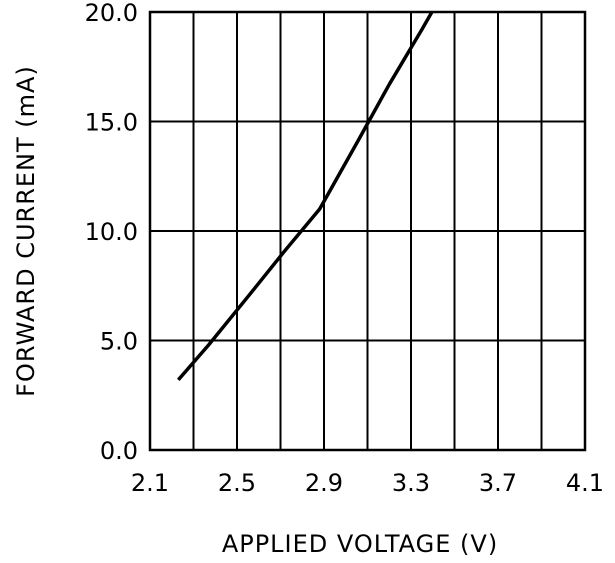 This screenshot has height=563, width=615. Describe the element at coordinates (324, 483) in the screenshot. I see `x-tick-label: 2.9` at that location.